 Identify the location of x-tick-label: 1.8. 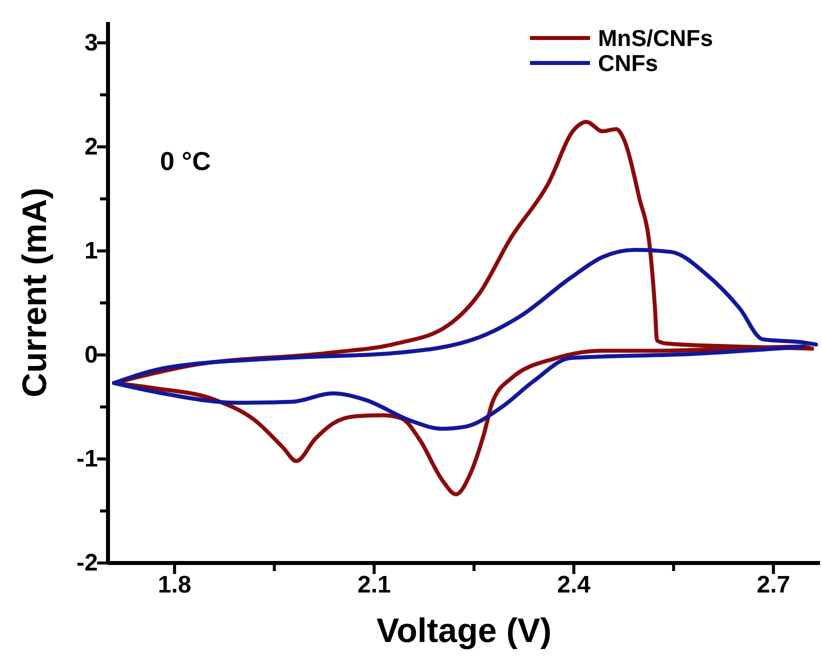
(175, 584).